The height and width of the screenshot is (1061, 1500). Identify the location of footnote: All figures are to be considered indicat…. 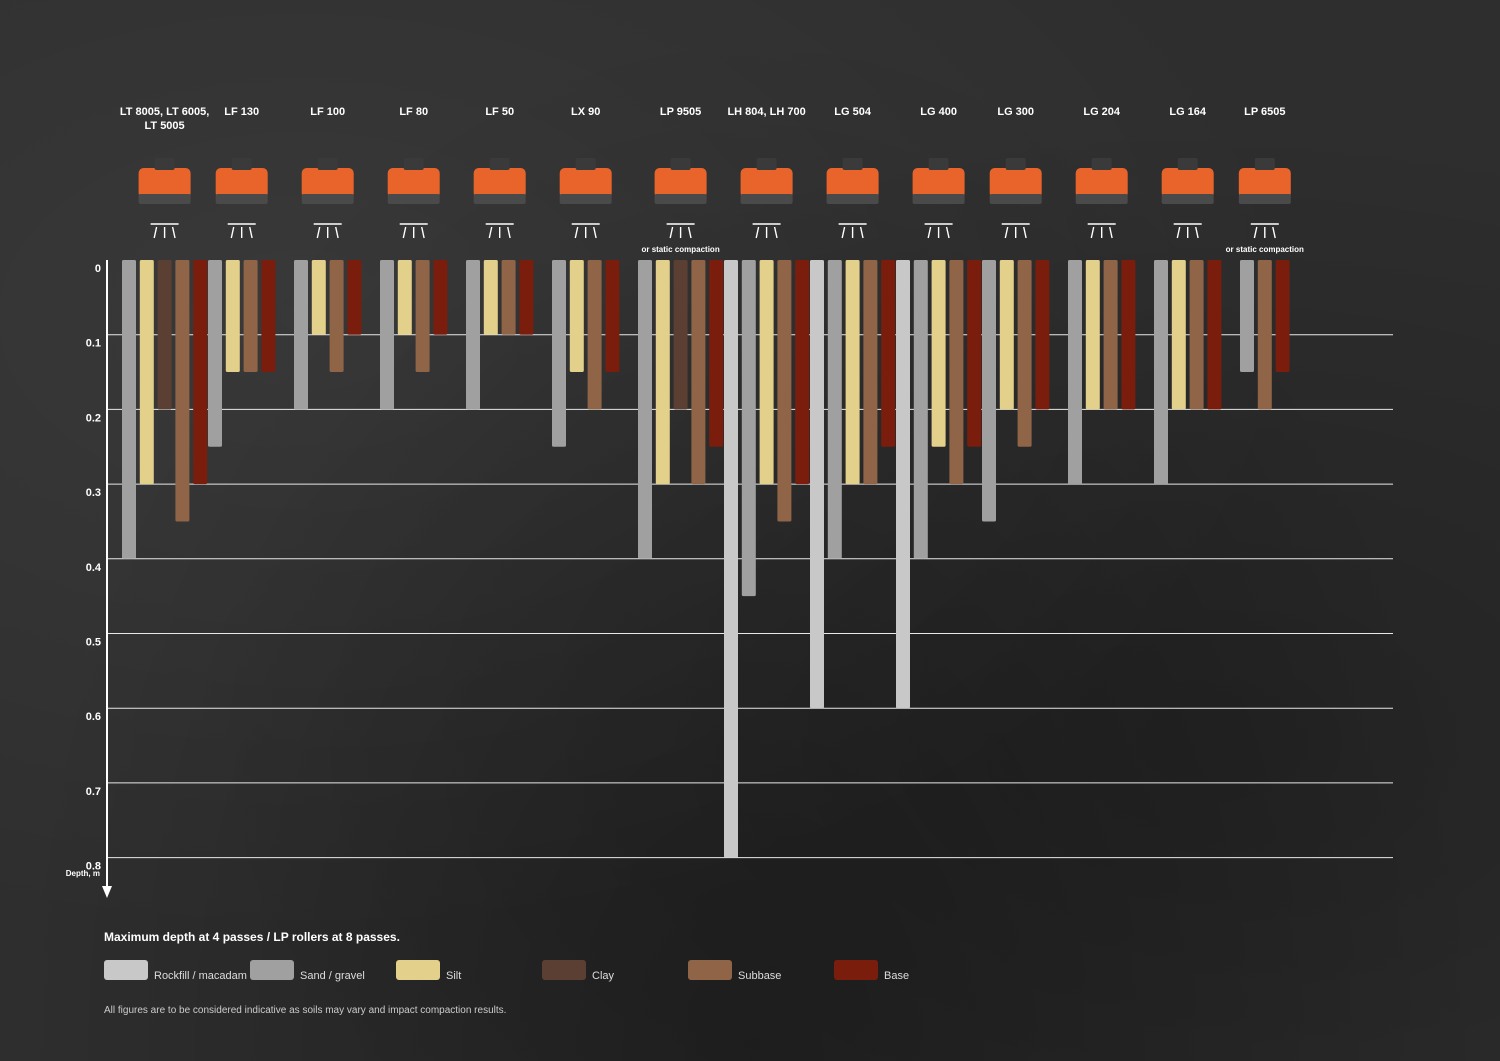
(305, 1010).